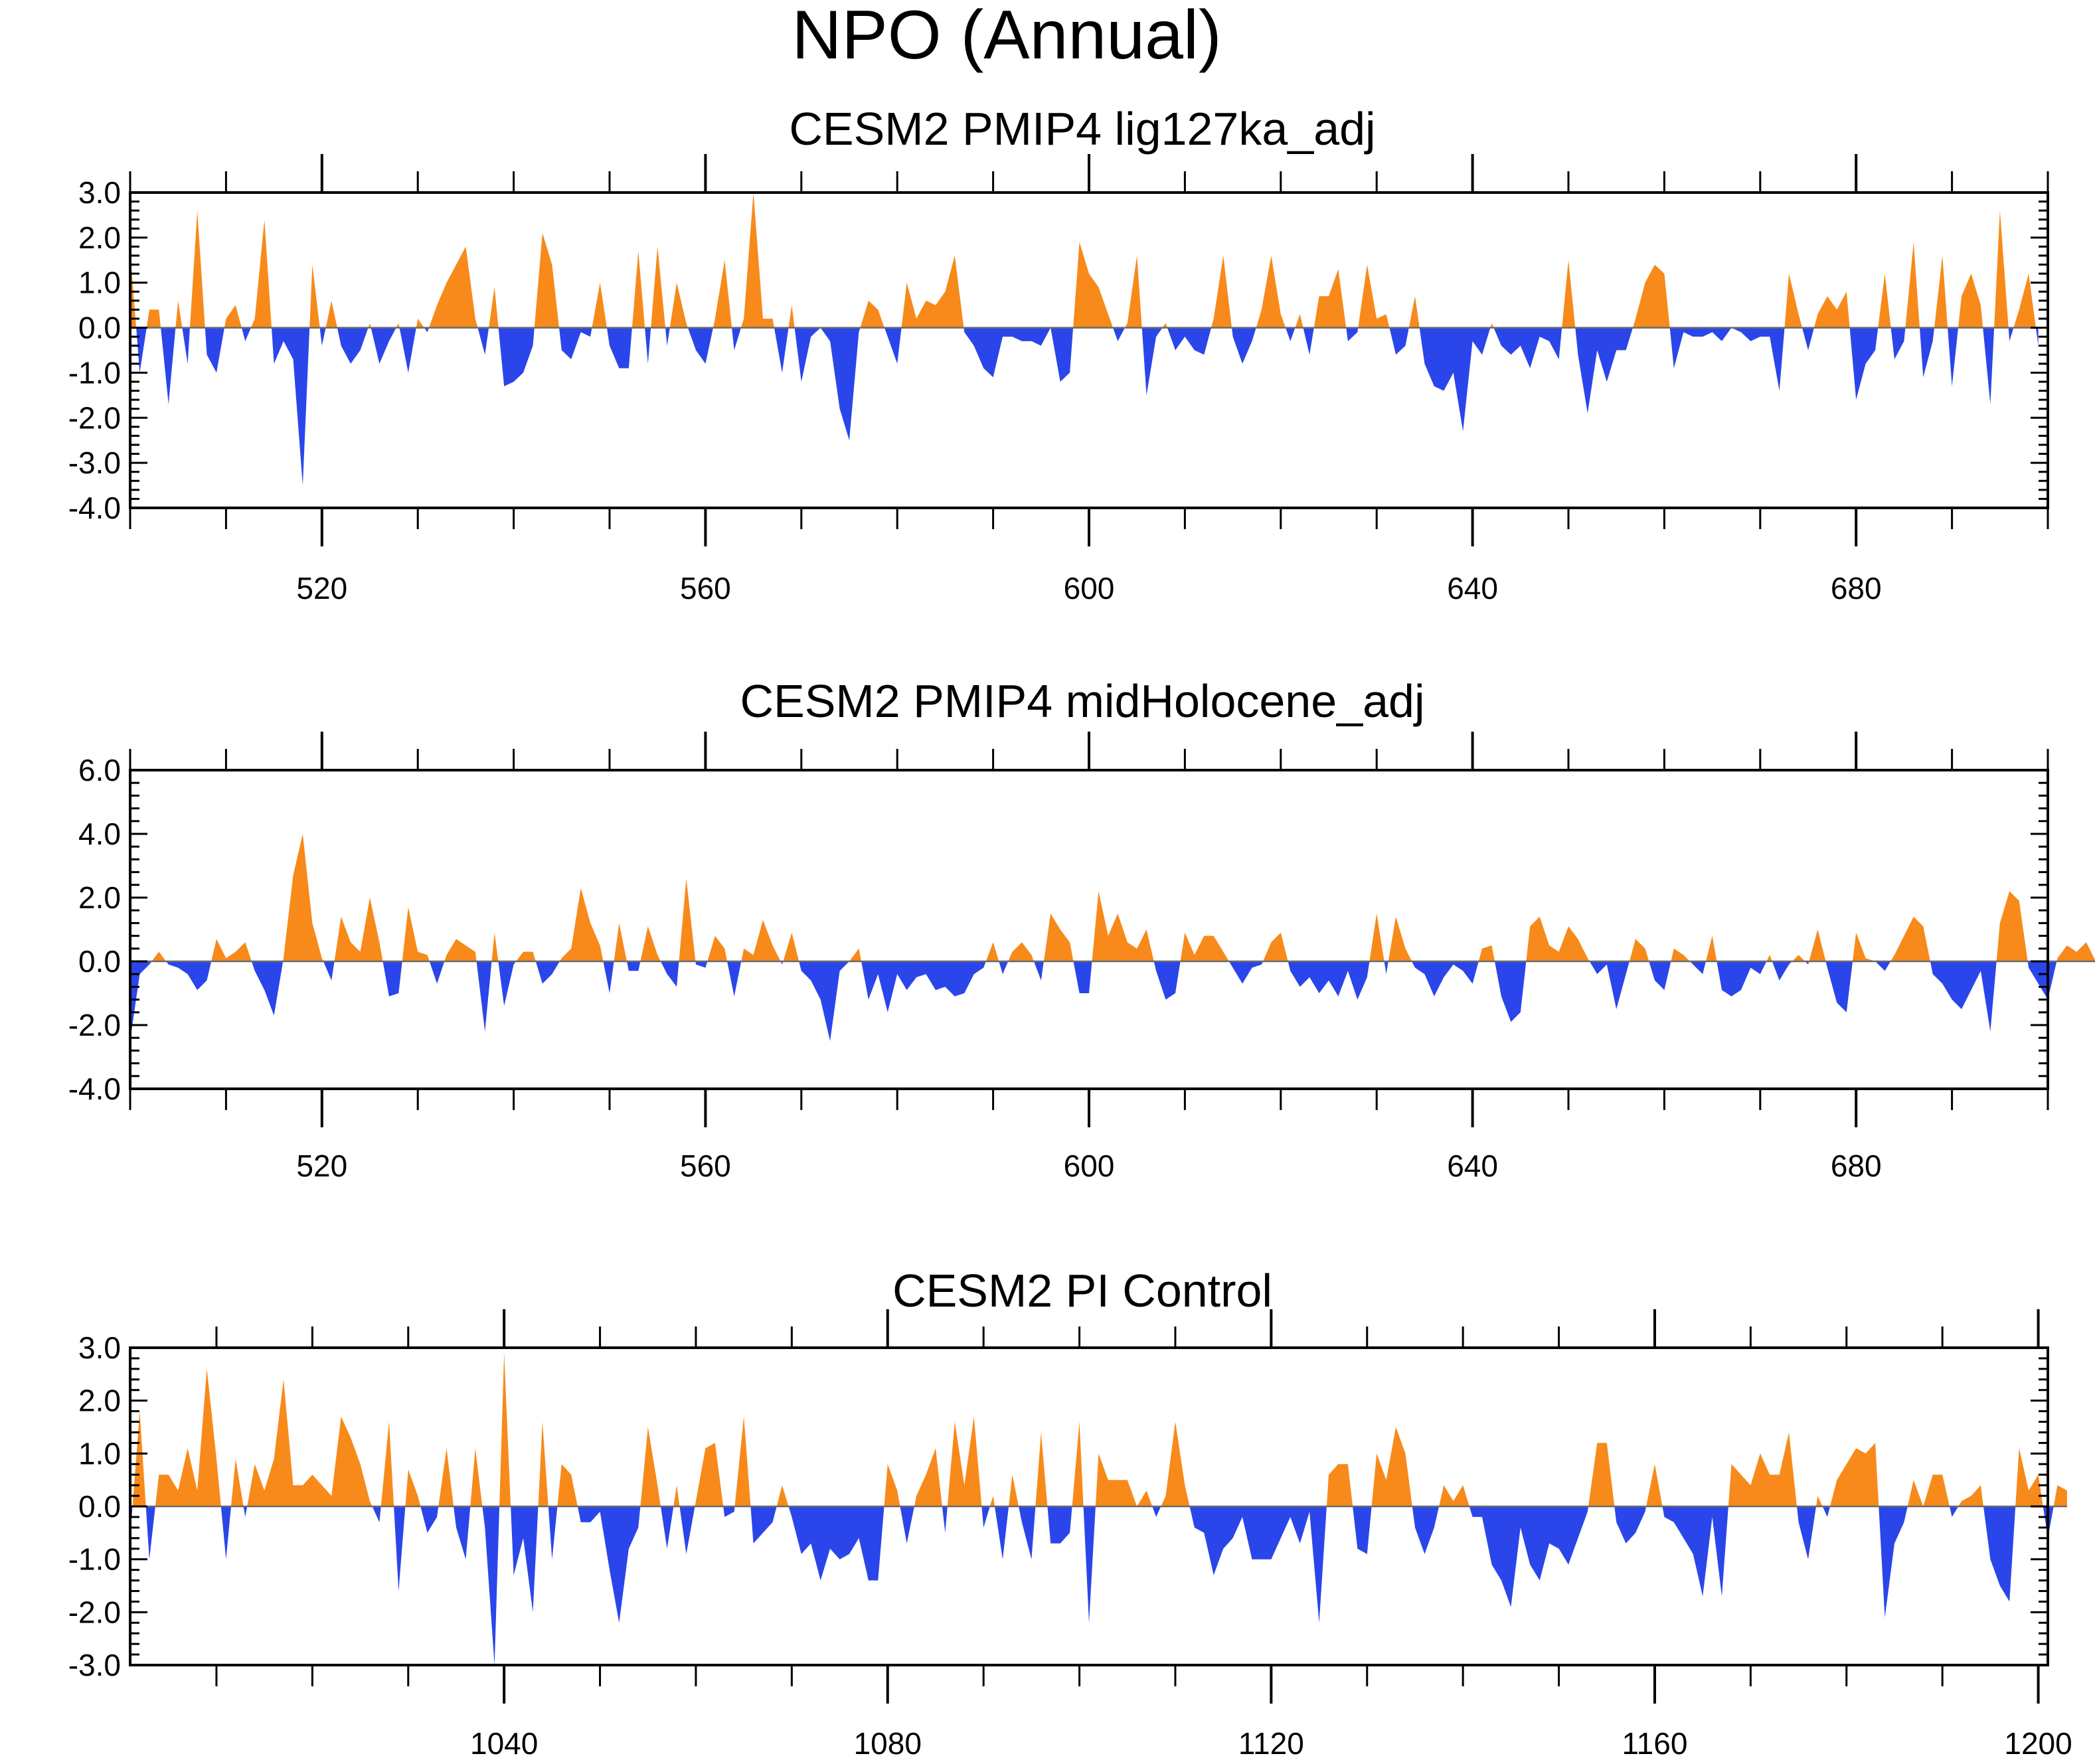 The image size is (2095, 1764). Describe the element at coordinates (1088, 1166) in the screenshot. I see `panel-2-x-tick-labels: 520 560 600 640 680` at that location.